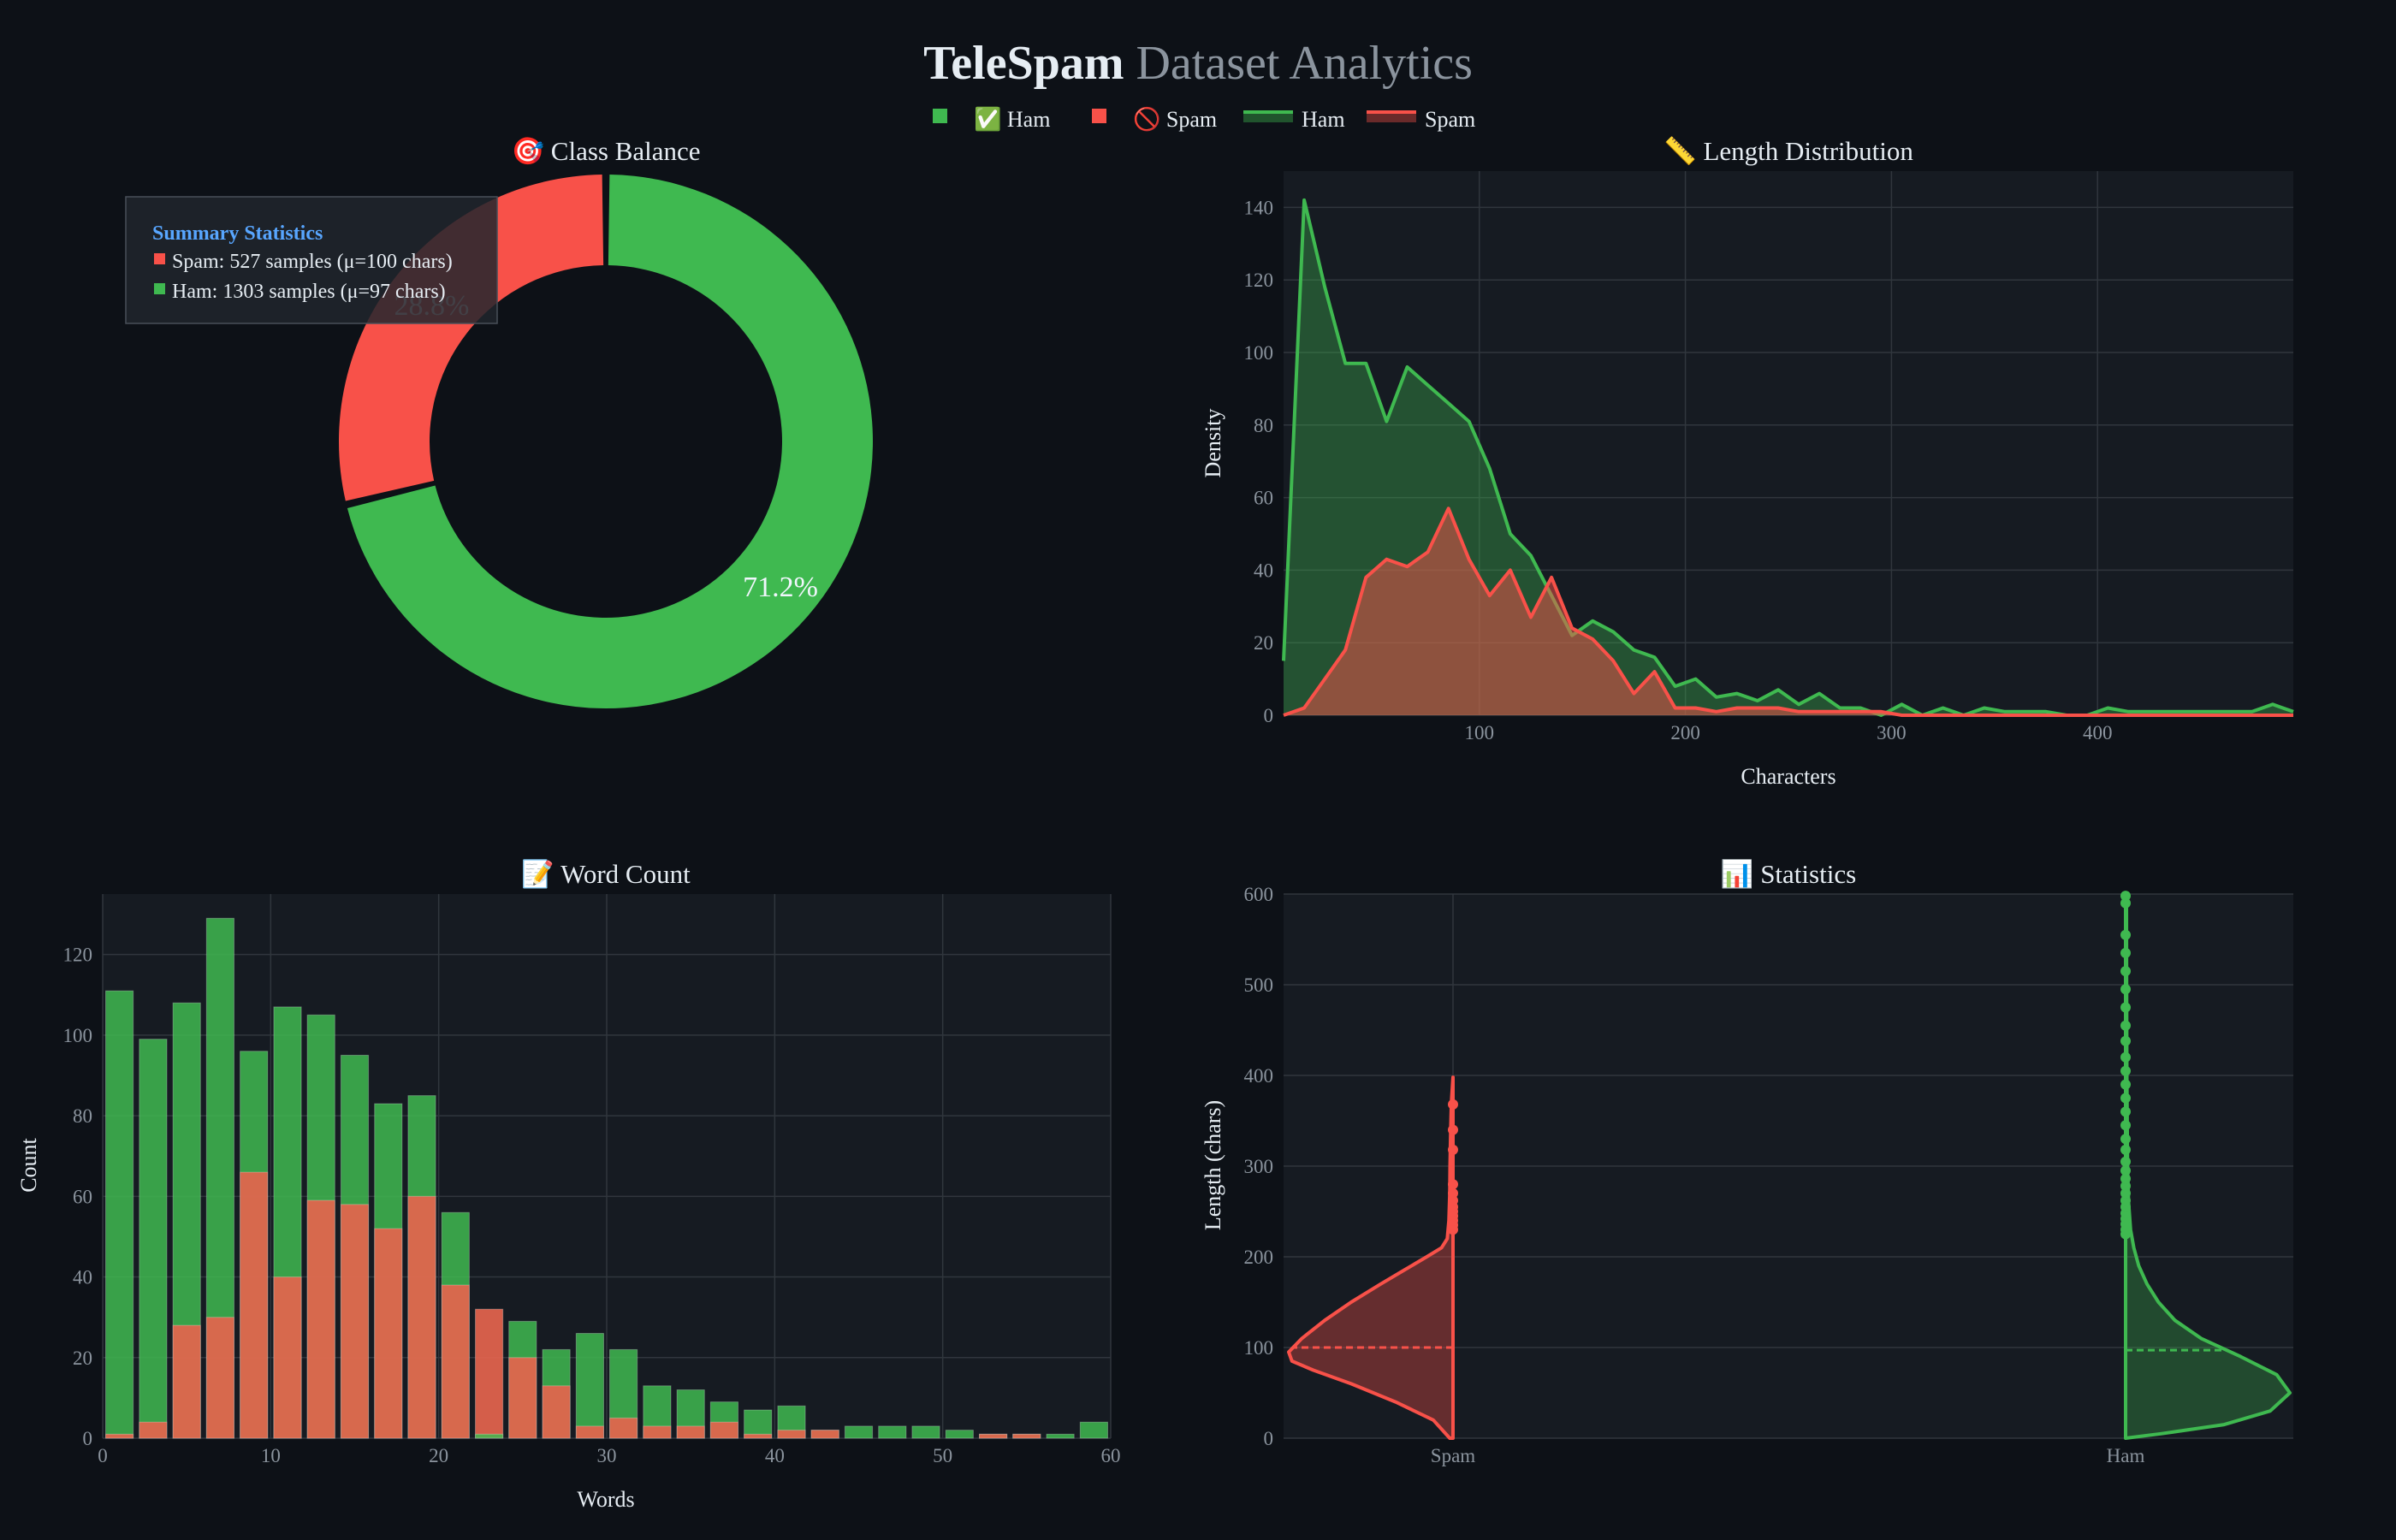  I want to click on words-xtick-label: 20, so click(438, 1455).